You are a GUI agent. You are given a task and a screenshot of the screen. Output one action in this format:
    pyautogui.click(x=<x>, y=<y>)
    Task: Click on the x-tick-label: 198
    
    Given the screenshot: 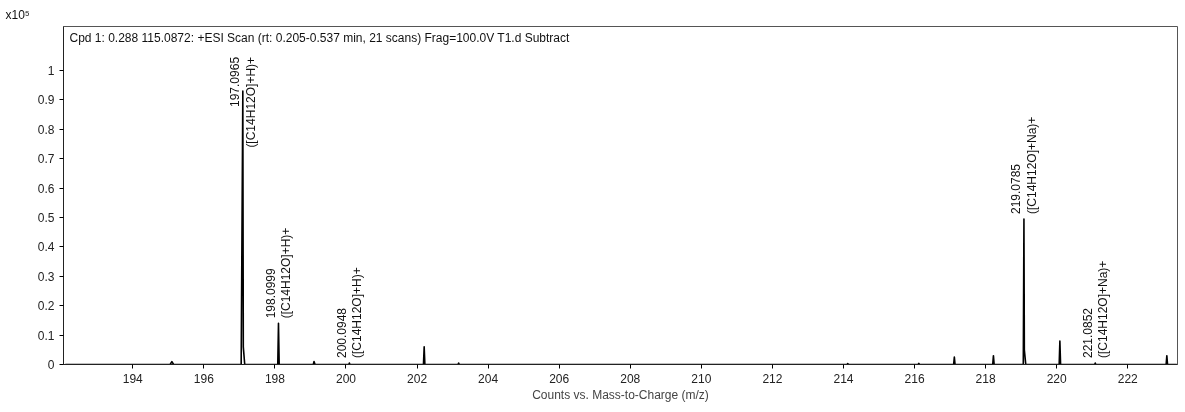 What is the action you would take?
    pyautogui.click(x=275, y=378)
    